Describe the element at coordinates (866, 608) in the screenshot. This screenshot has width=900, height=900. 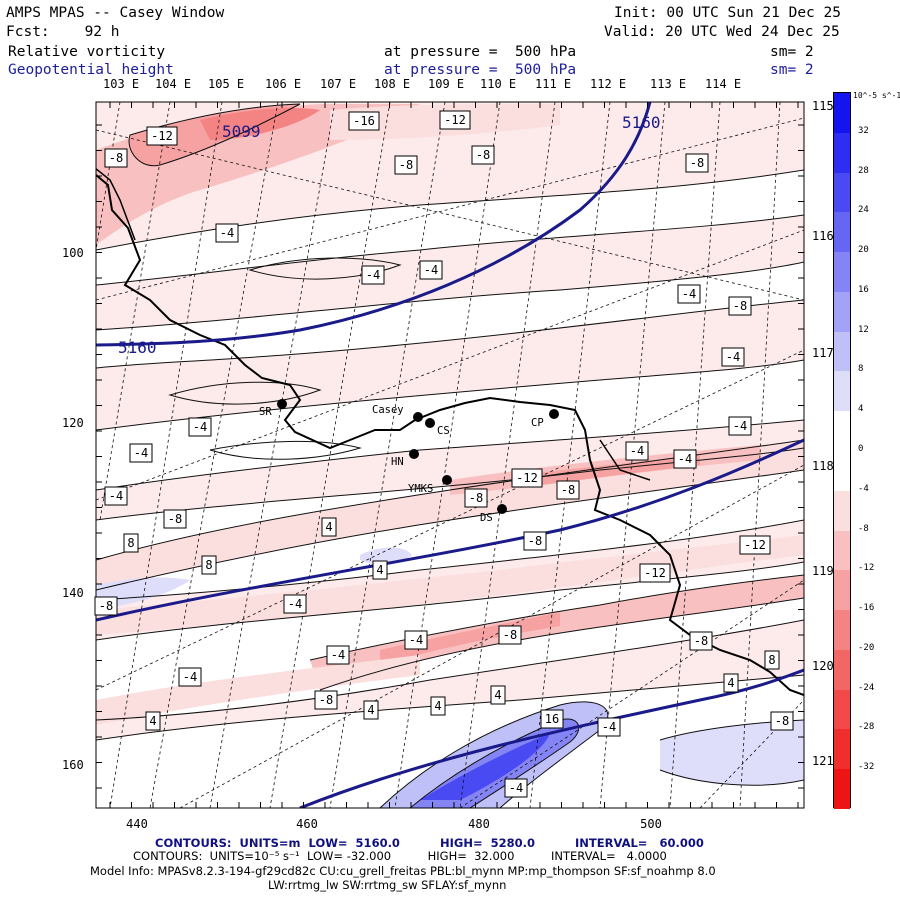
I see `colorbar-level: -16` at that location.